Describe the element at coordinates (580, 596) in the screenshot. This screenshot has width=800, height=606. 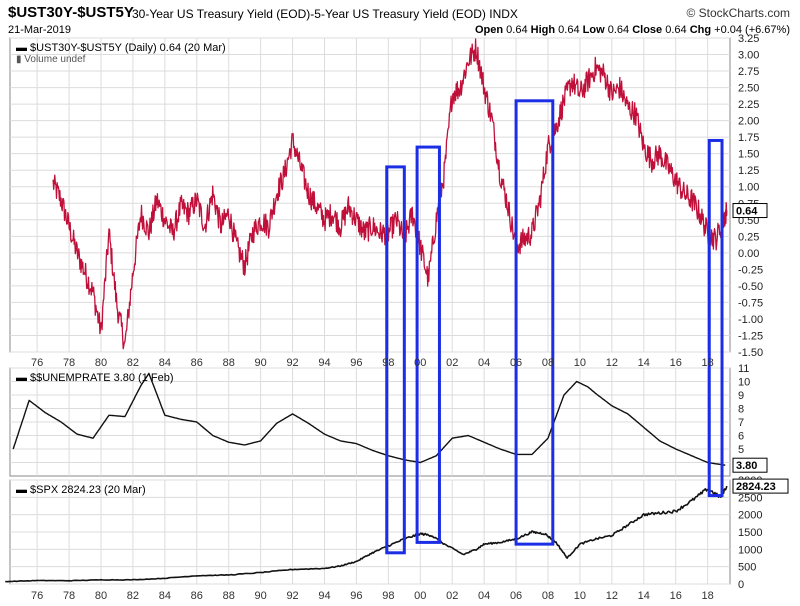
I see `x-tick-label-bottom: 10` at that location.